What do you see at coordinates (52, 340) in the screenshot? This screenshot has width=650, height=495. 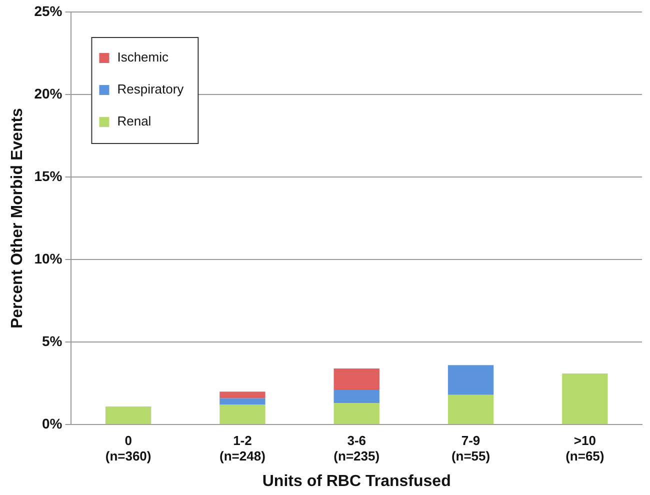 I see `y-tick-label: 5%` at bounding box center [52, 340].